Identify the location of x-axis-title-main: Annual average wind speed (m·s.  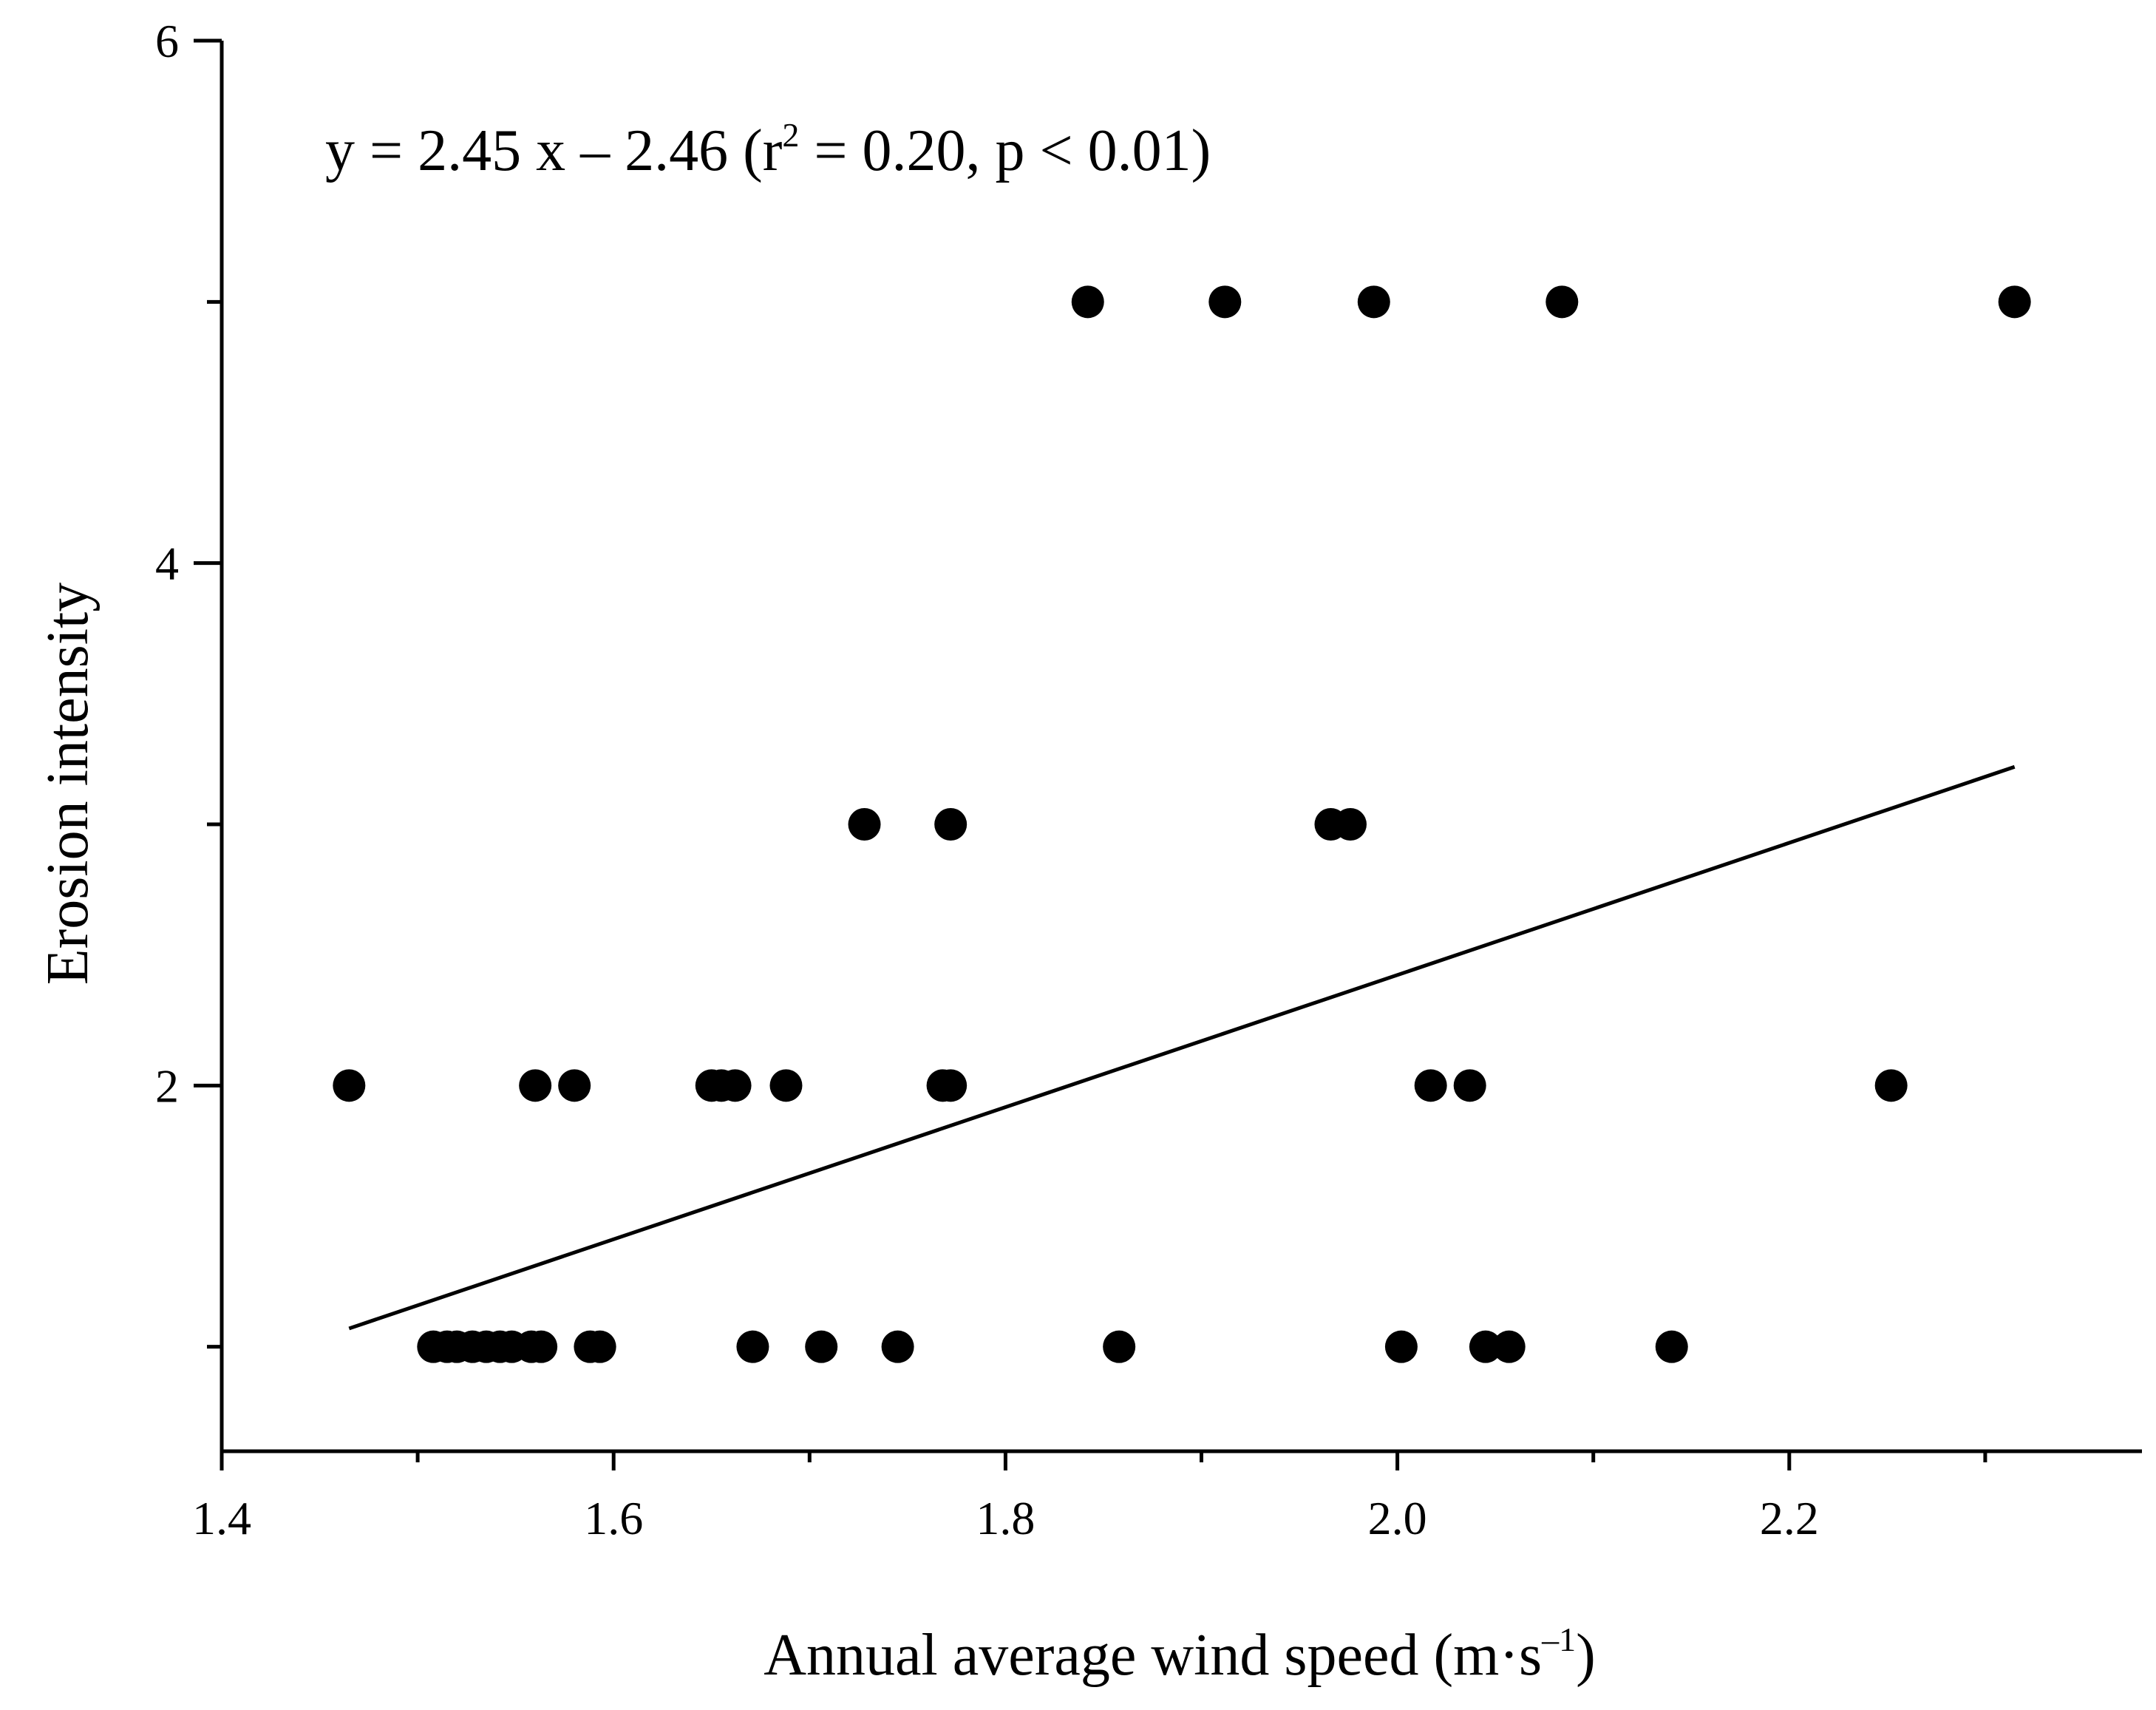
(1153, 1655).